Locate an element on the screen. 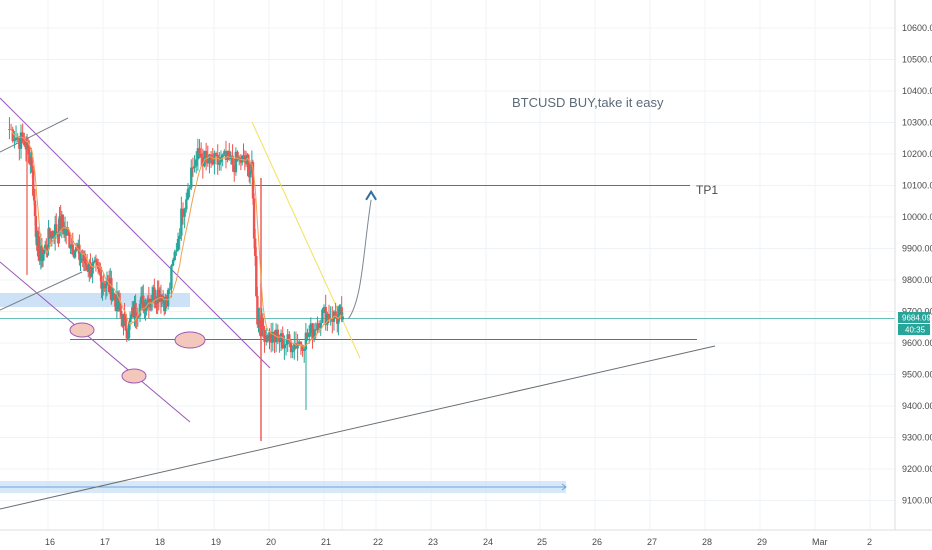  y-tick-label: 9900.00 is located at coordinates (917, 249).